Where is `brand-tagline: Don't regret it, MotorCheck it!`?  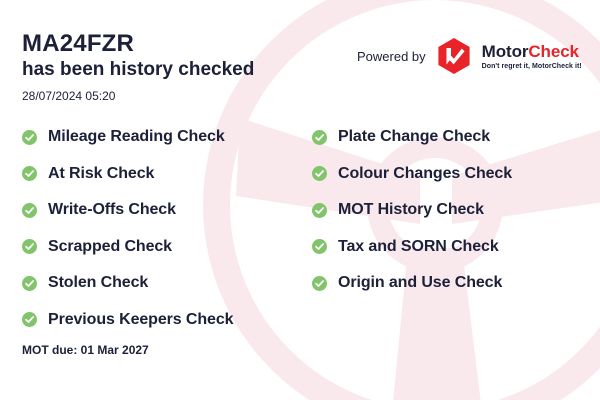
brand-tagline: Don't regret it, MotorCheck it! is located at coordinates (531, 66).